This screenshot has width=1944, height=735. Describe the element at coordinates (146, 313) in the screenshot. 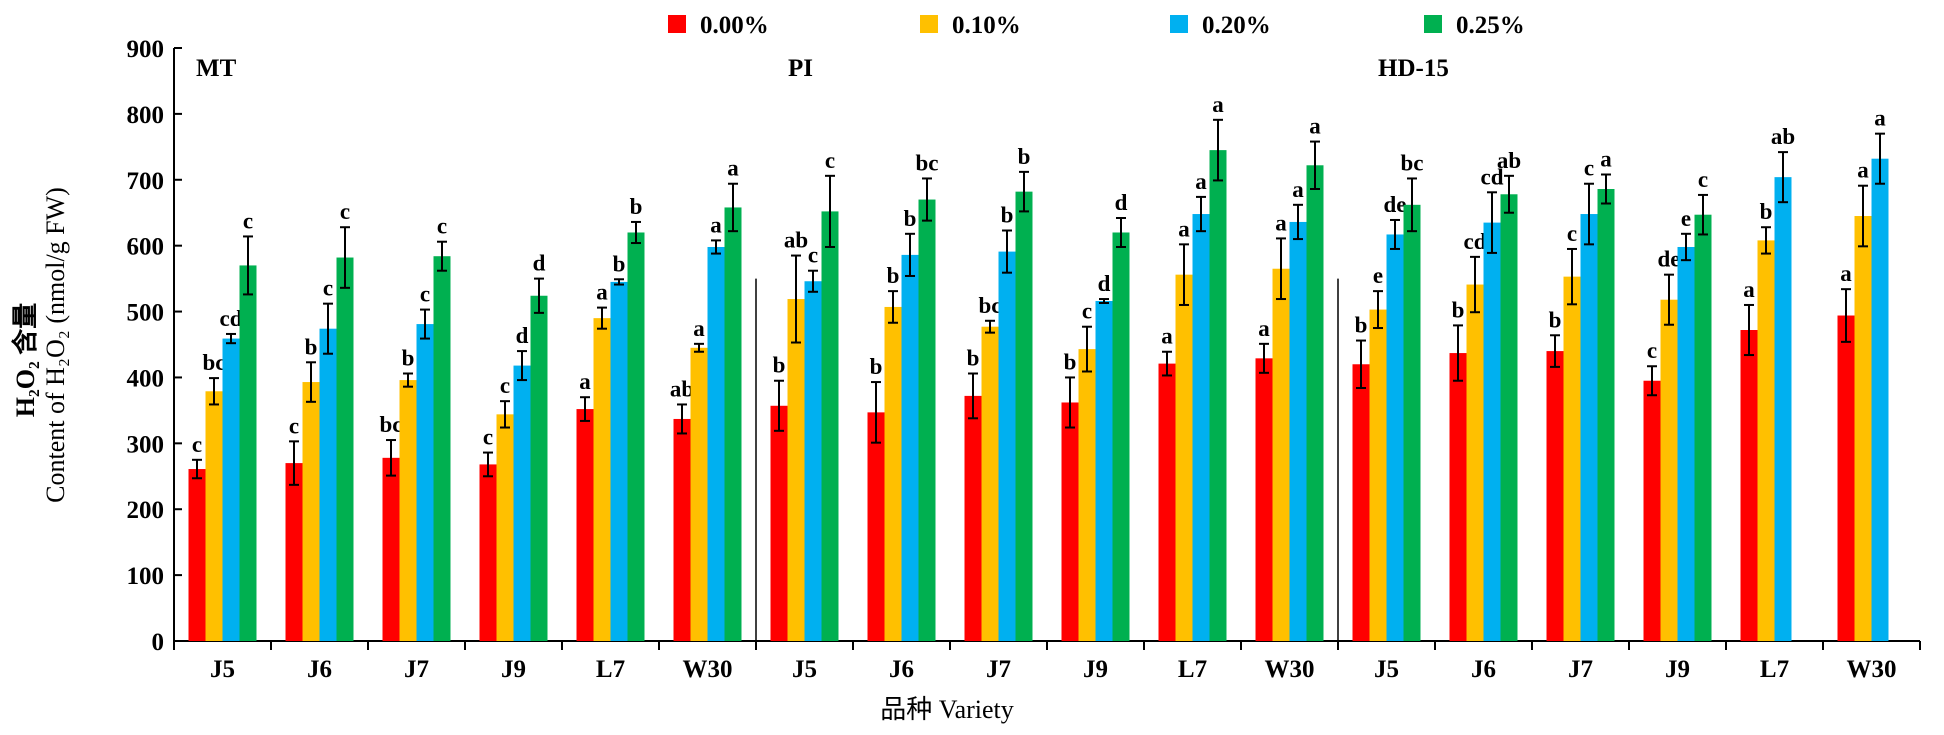

I see `y-tick-label: 500` at that location.